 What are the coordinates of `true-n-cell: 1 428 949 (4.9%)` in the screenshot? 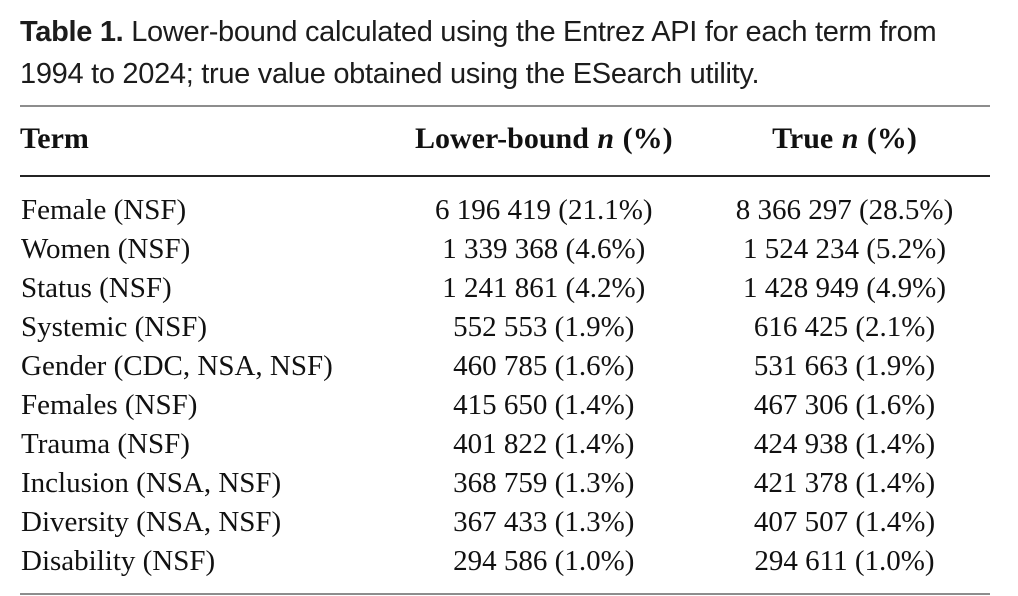 It's located at (844, 287).